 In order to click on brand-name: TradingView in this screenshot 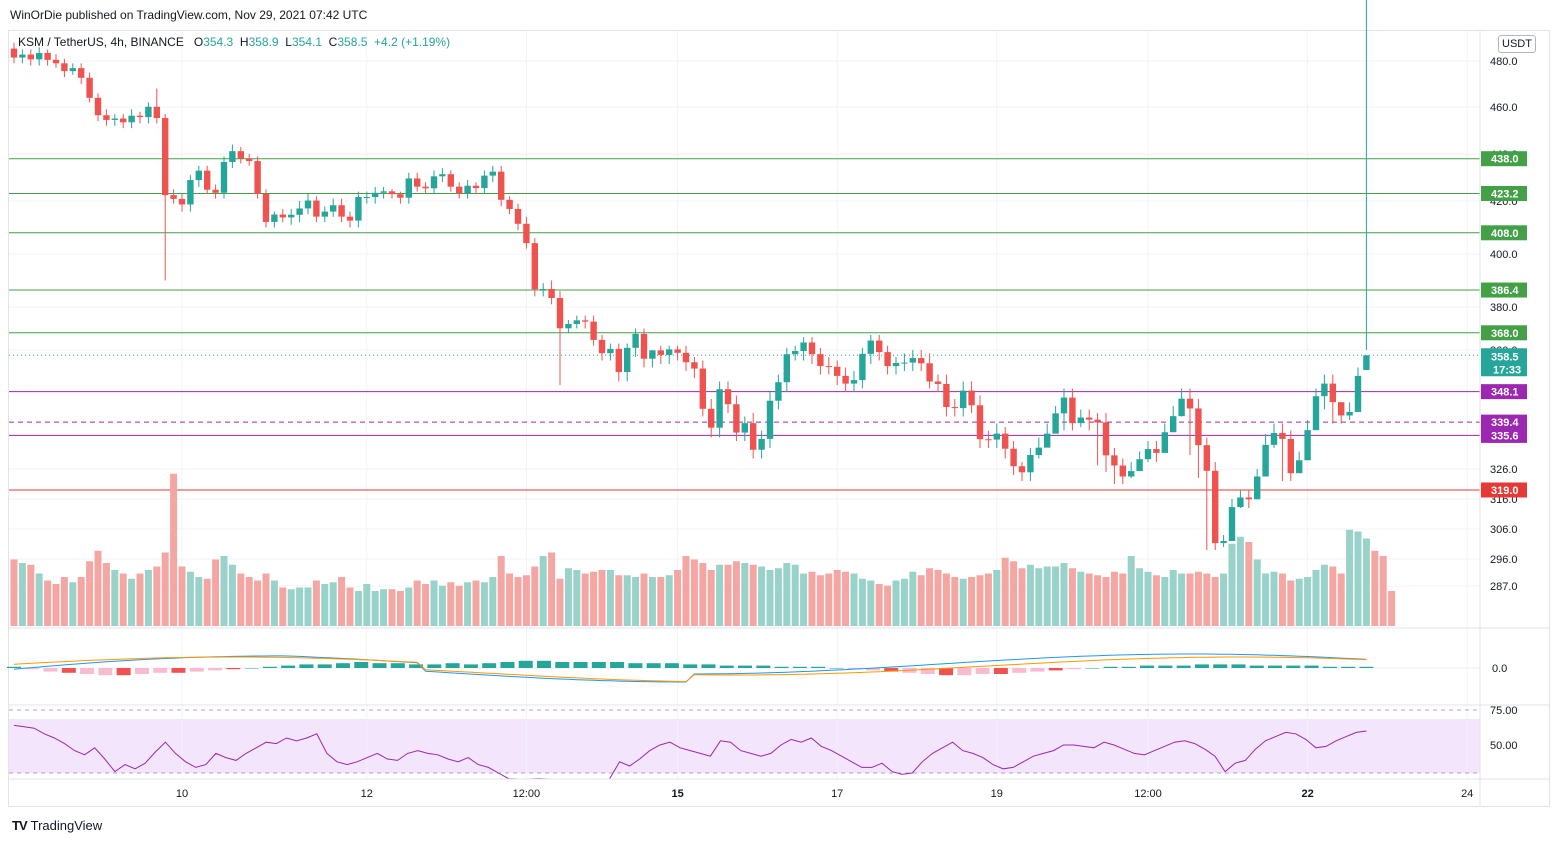, I will do `click(66, 825)`.